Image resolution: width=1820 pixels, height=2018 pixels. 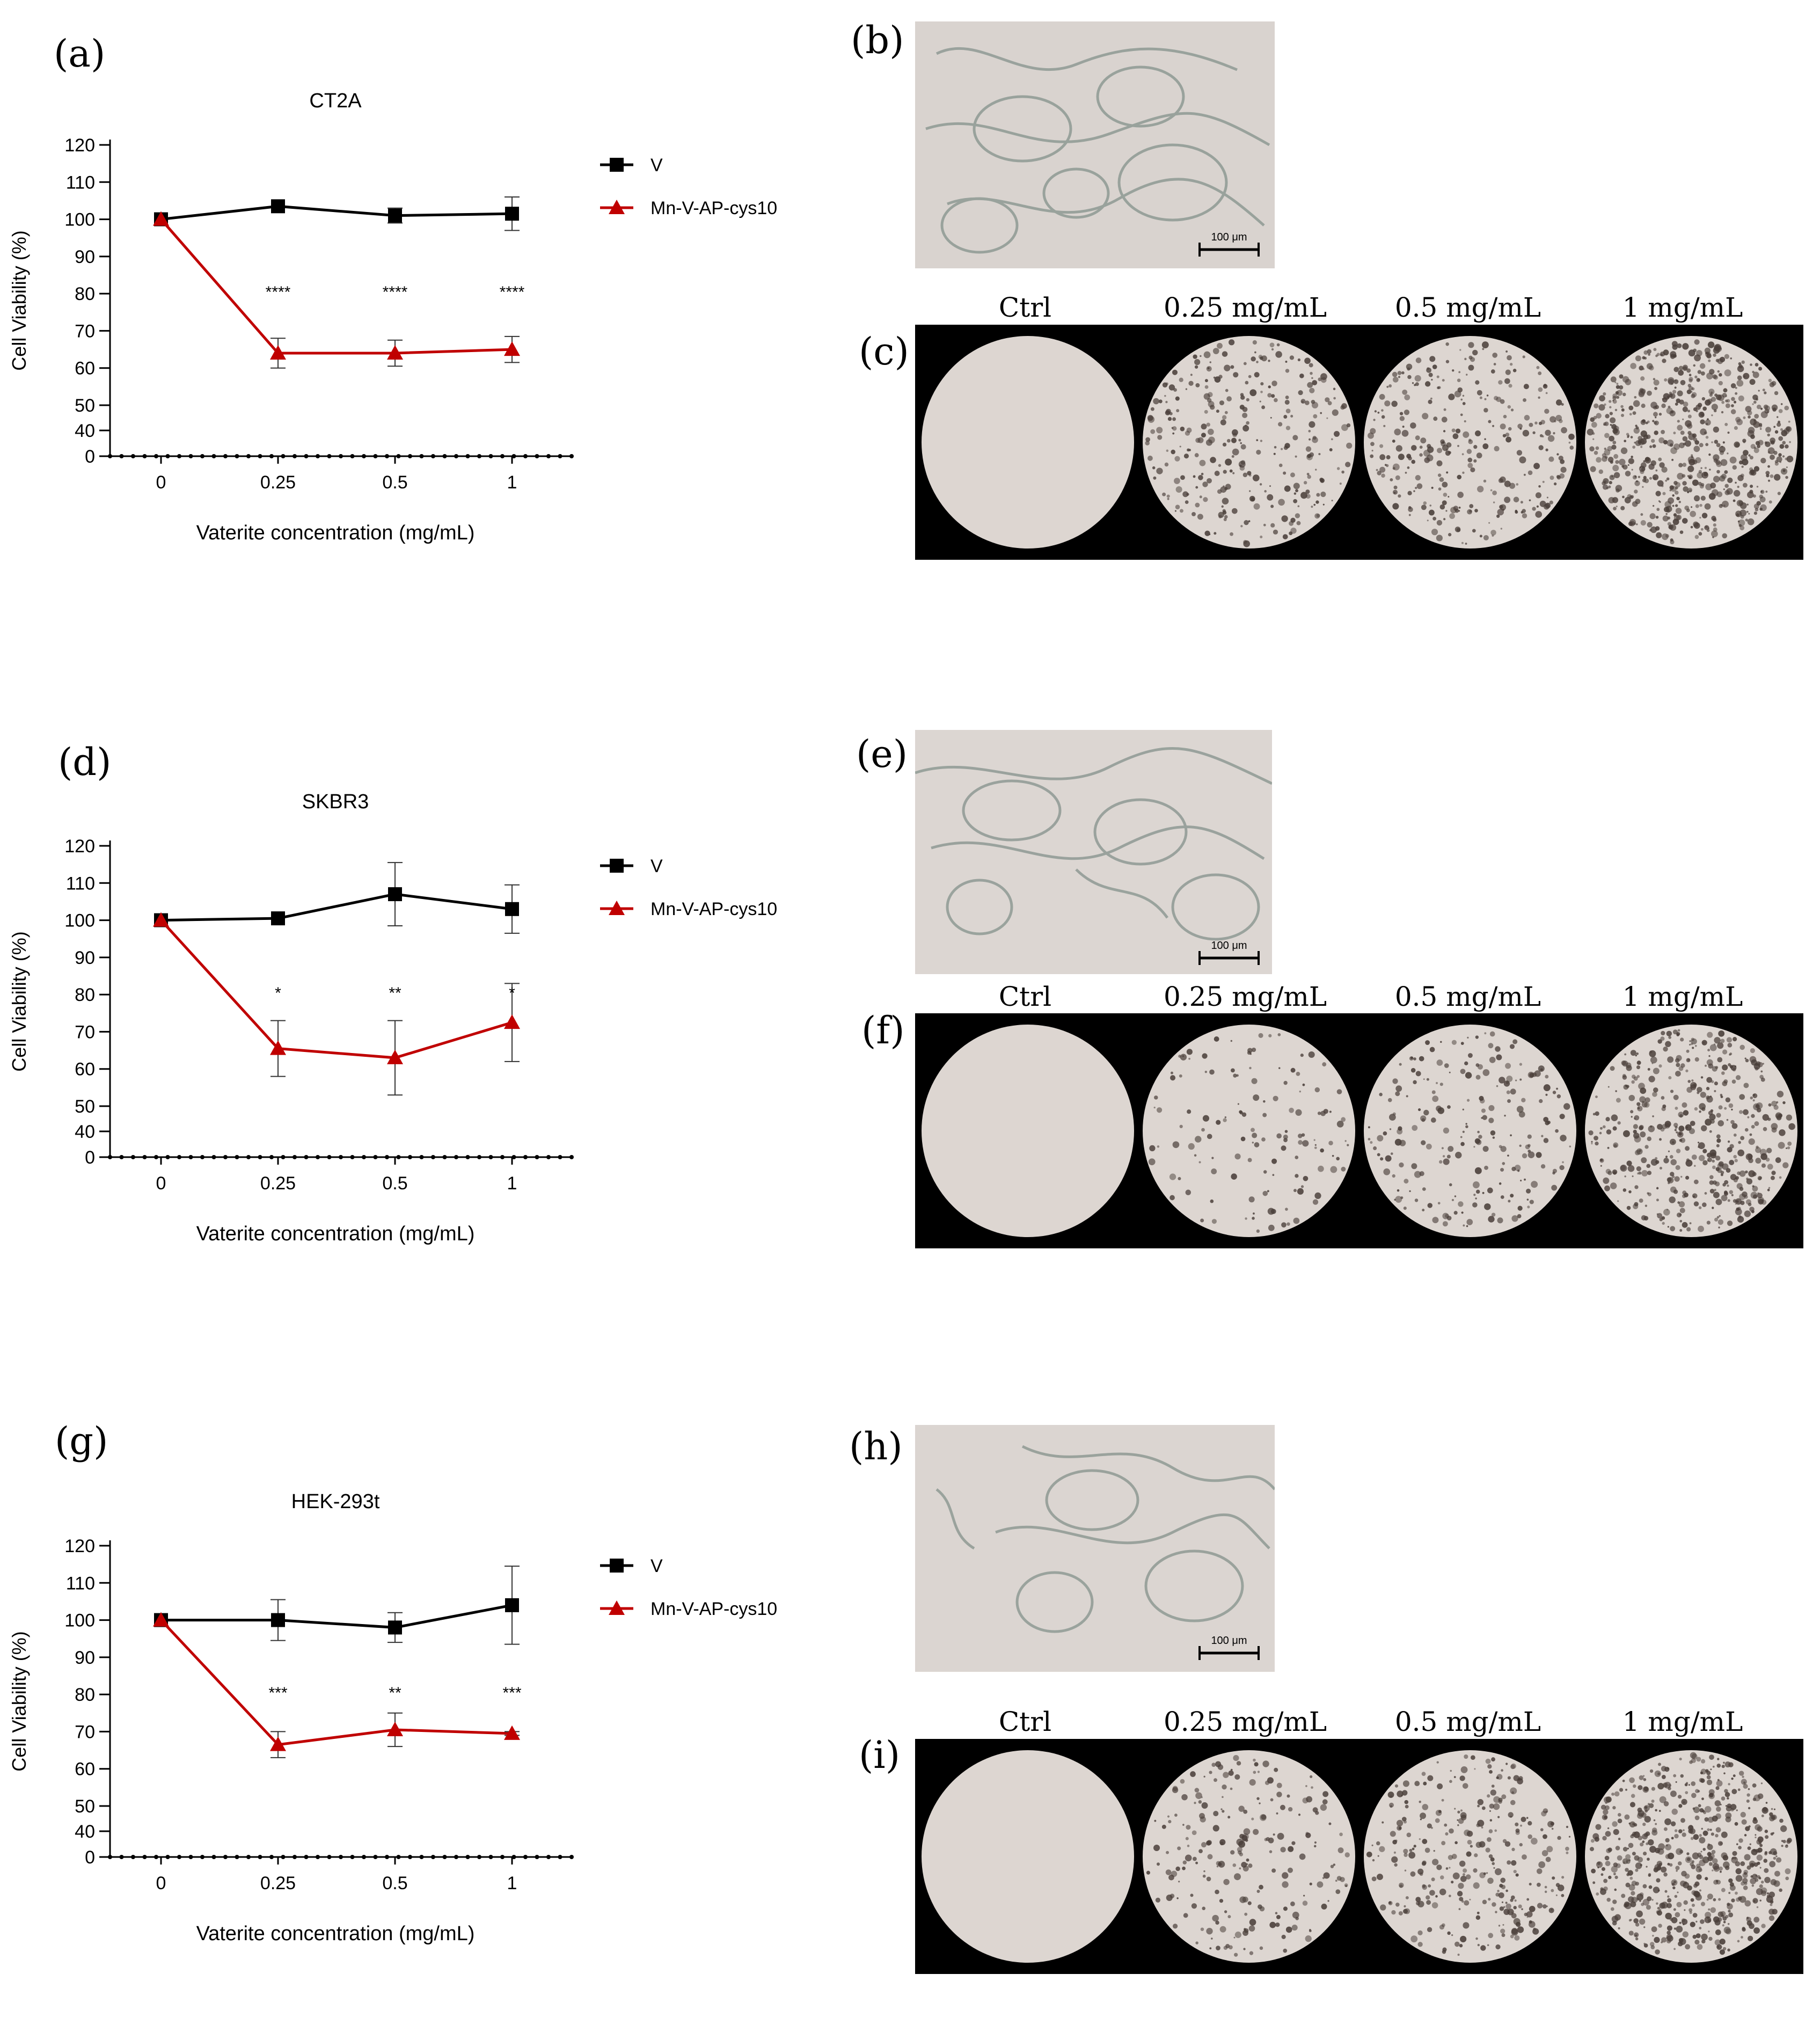 I want to click on well-image, so click(x=1249, y=1131).